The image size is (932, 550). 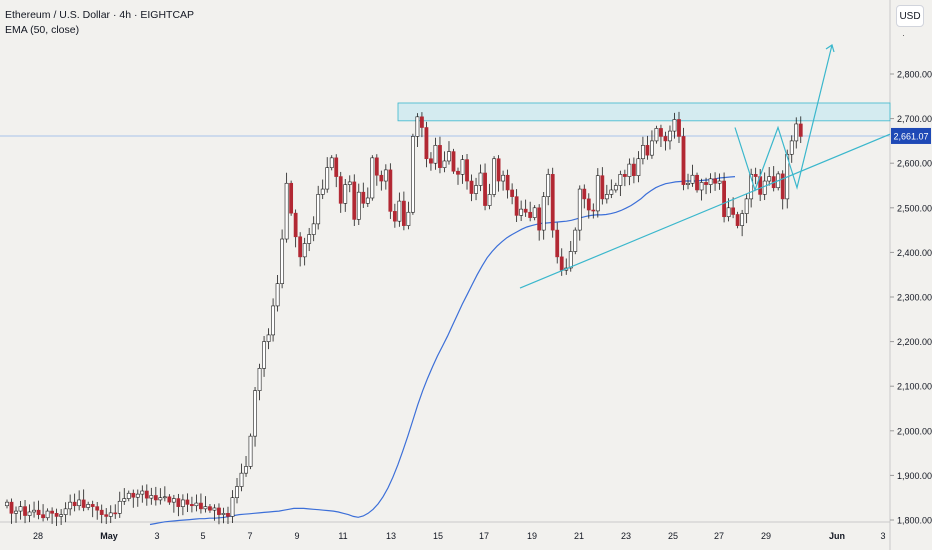 What do you see at coordinates (914, 298) in the screenshot?
I see `price-tick-label: 2,300.00` at bounding box center [914, 298].